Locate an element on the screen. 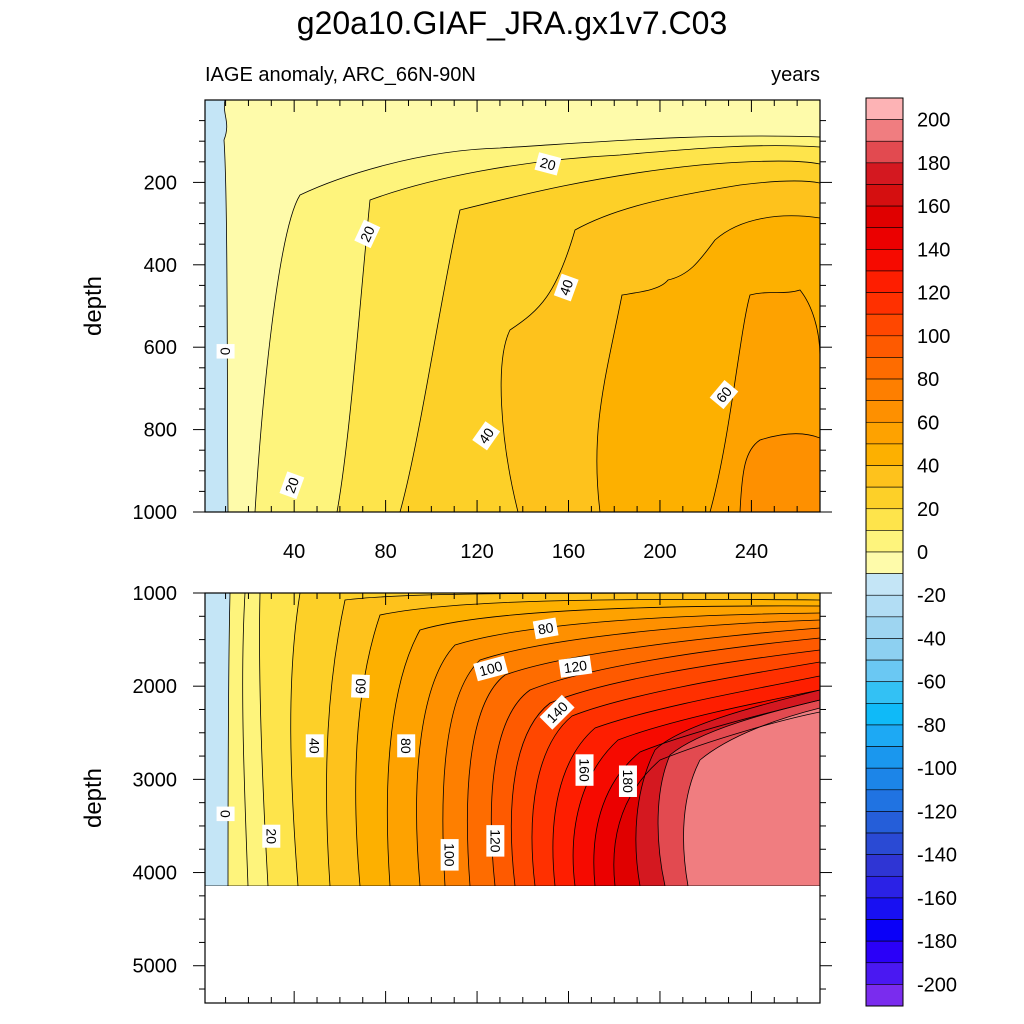 The height and width of the screenshot is (1024, 1024). left-string: IAGE anomaly, ARC_66N-90N is located at coordinates (340, 75).